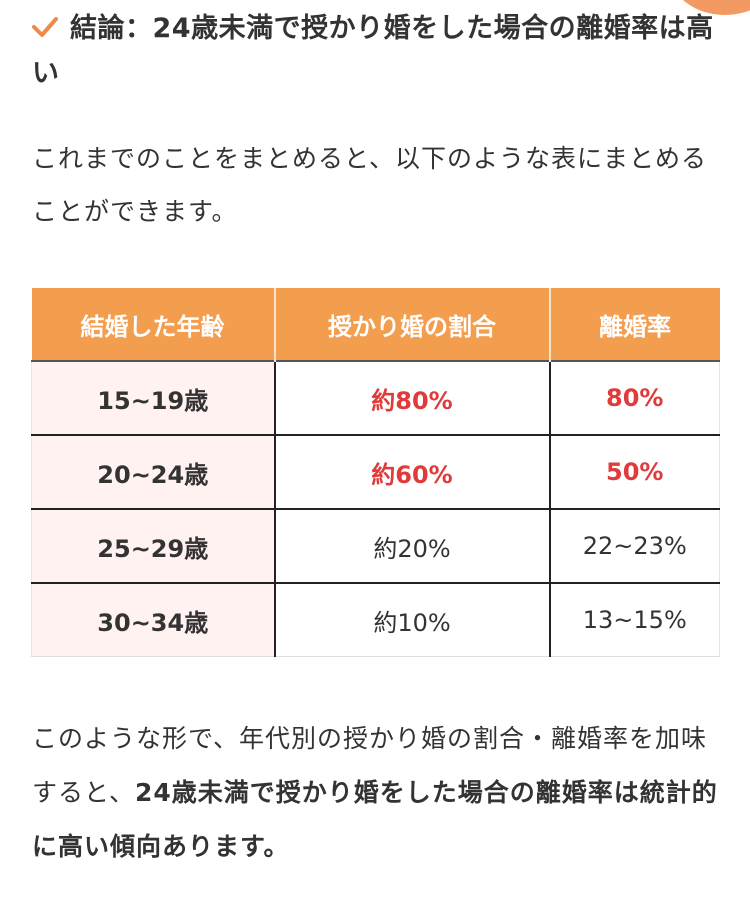  I want to click on header-ratio: 授かり婚の割合, so click(411, 324).